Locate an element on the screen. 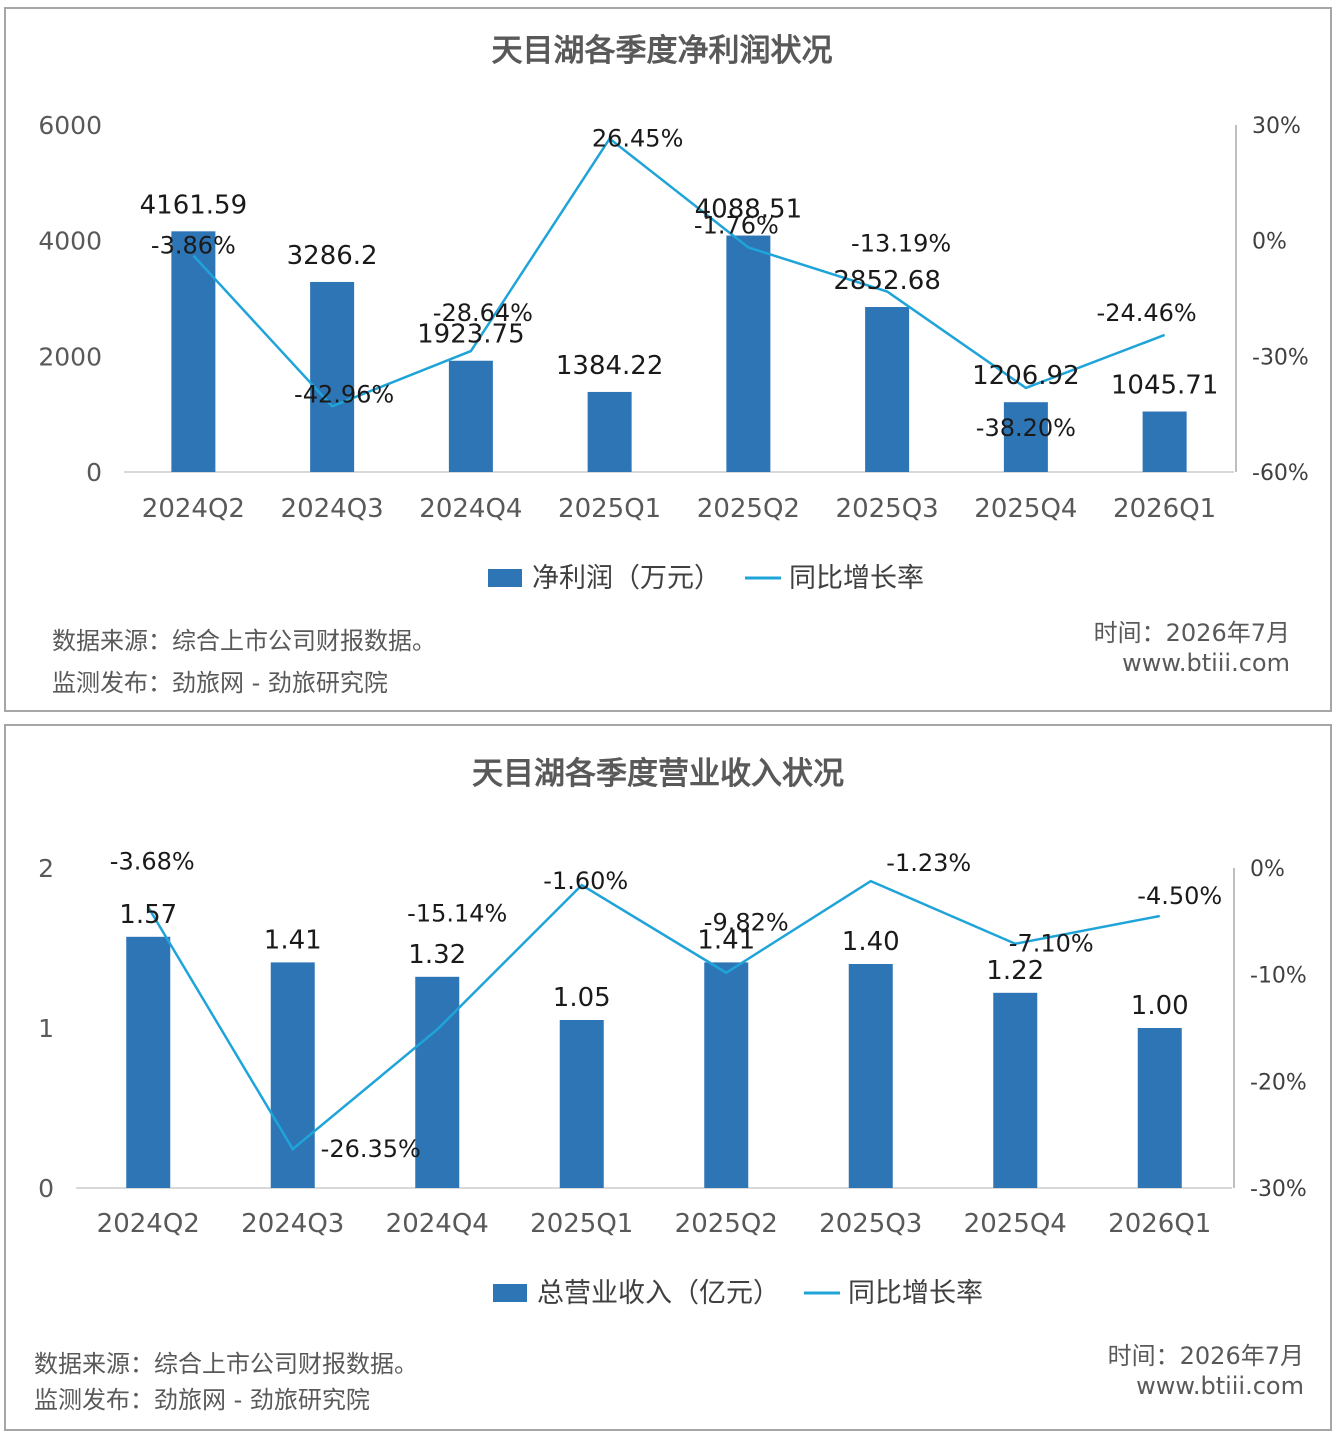 This screenshot has height=1436, width=1338. left-axis-tick: 6000 is located at coordinates (70, 125).